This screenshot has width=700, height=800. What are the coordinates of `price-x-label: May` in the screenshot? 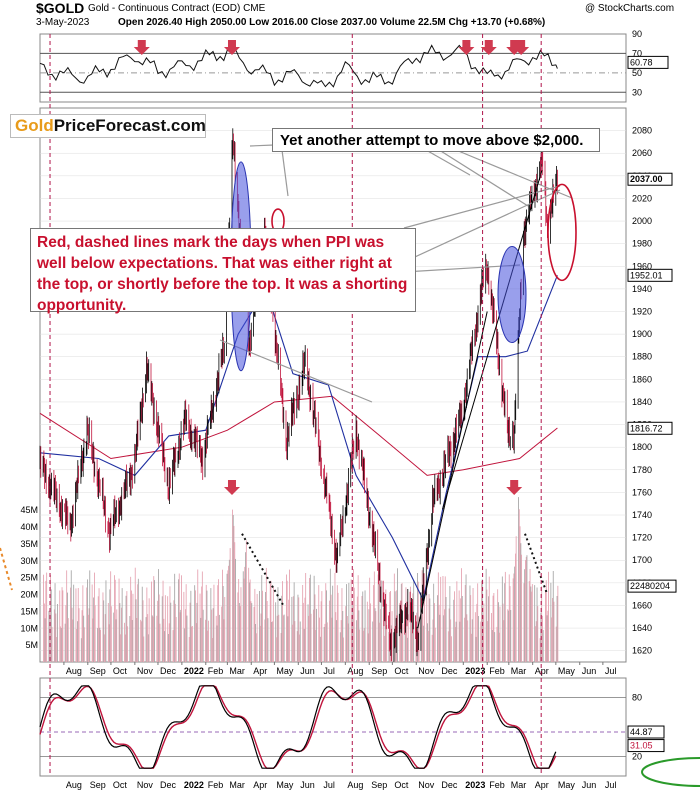 It's located at (285, 671).